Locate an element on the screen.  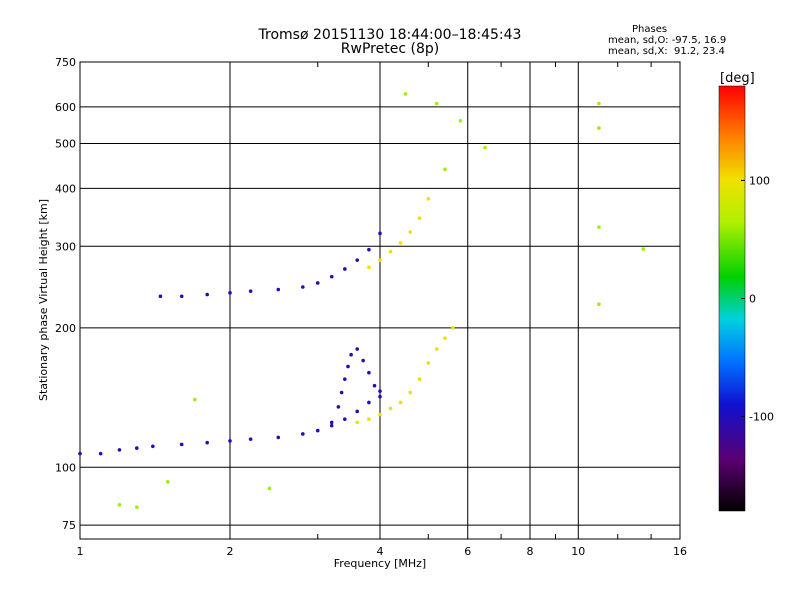
colorbar-tick-label: 100 is located at coordinates (759, 180).